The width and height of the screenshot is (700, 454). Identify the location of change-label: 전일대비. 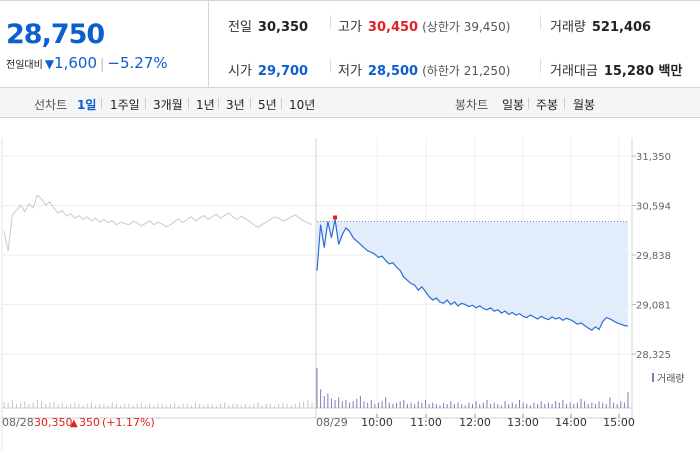
(24, 65).